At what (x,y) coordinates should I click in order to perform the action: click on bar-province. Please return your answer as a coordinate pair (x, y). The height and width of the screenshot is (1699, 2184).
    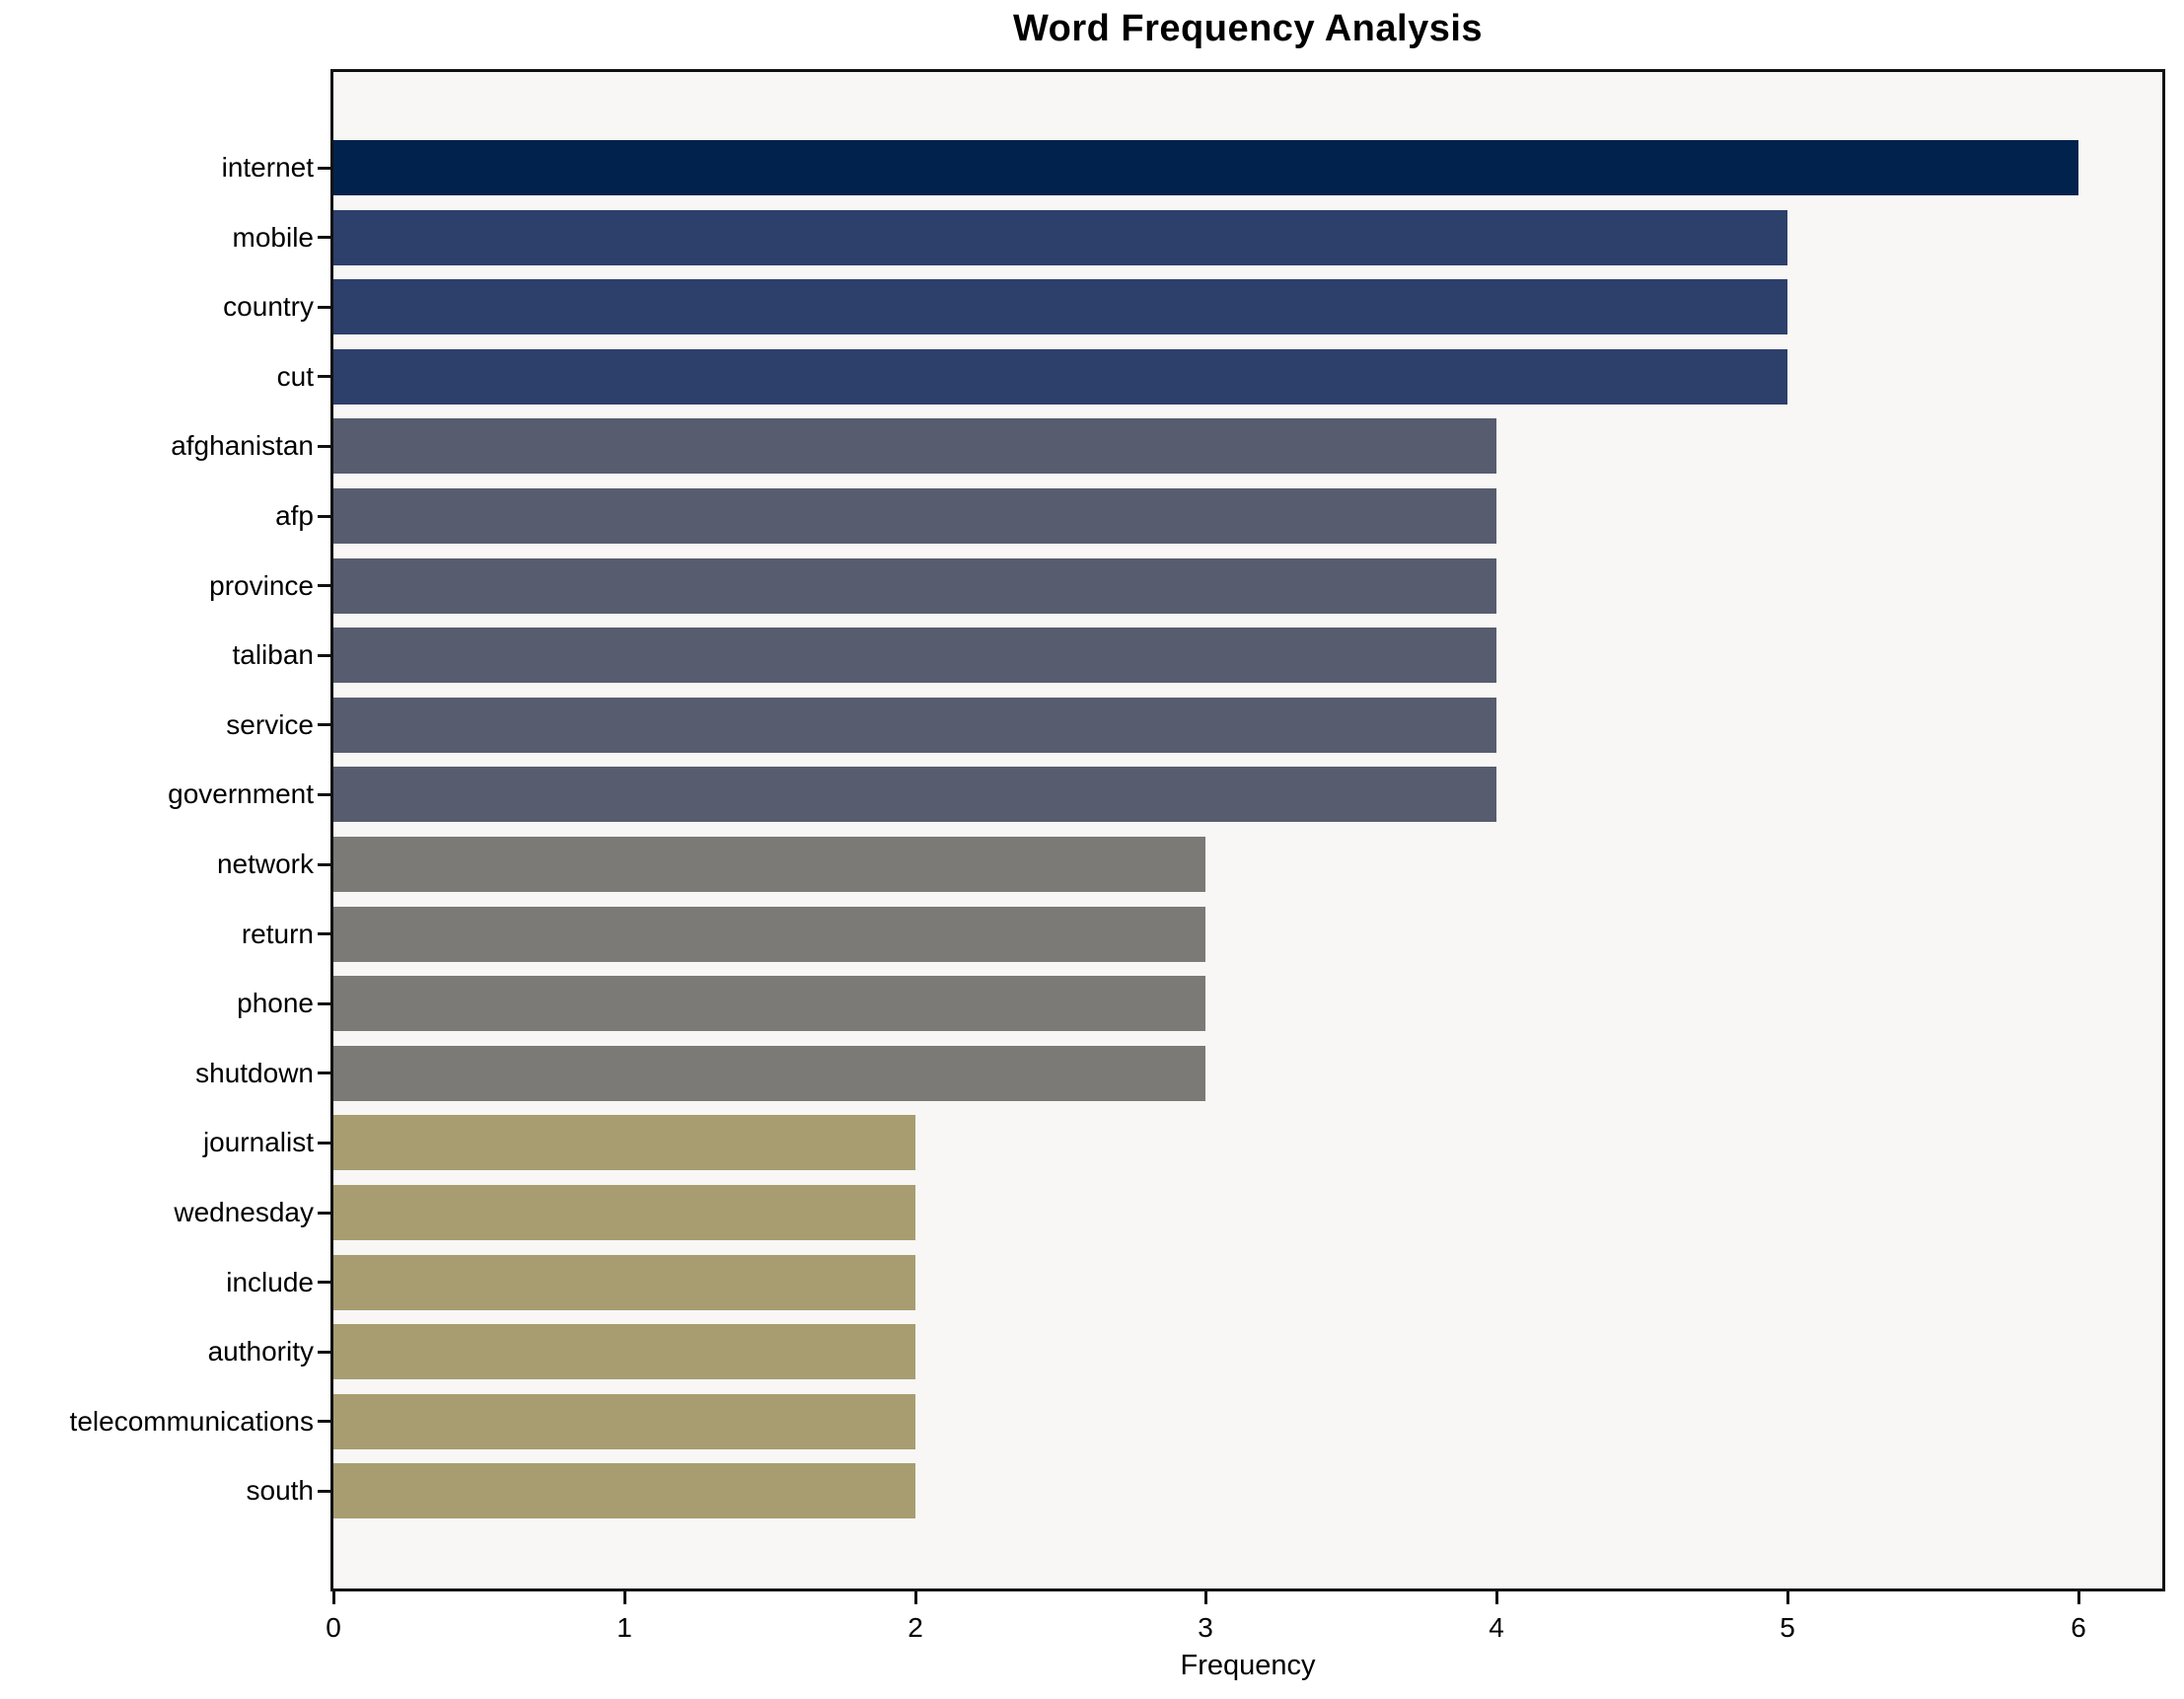
    Looking at the image, I should click on (914, 586).